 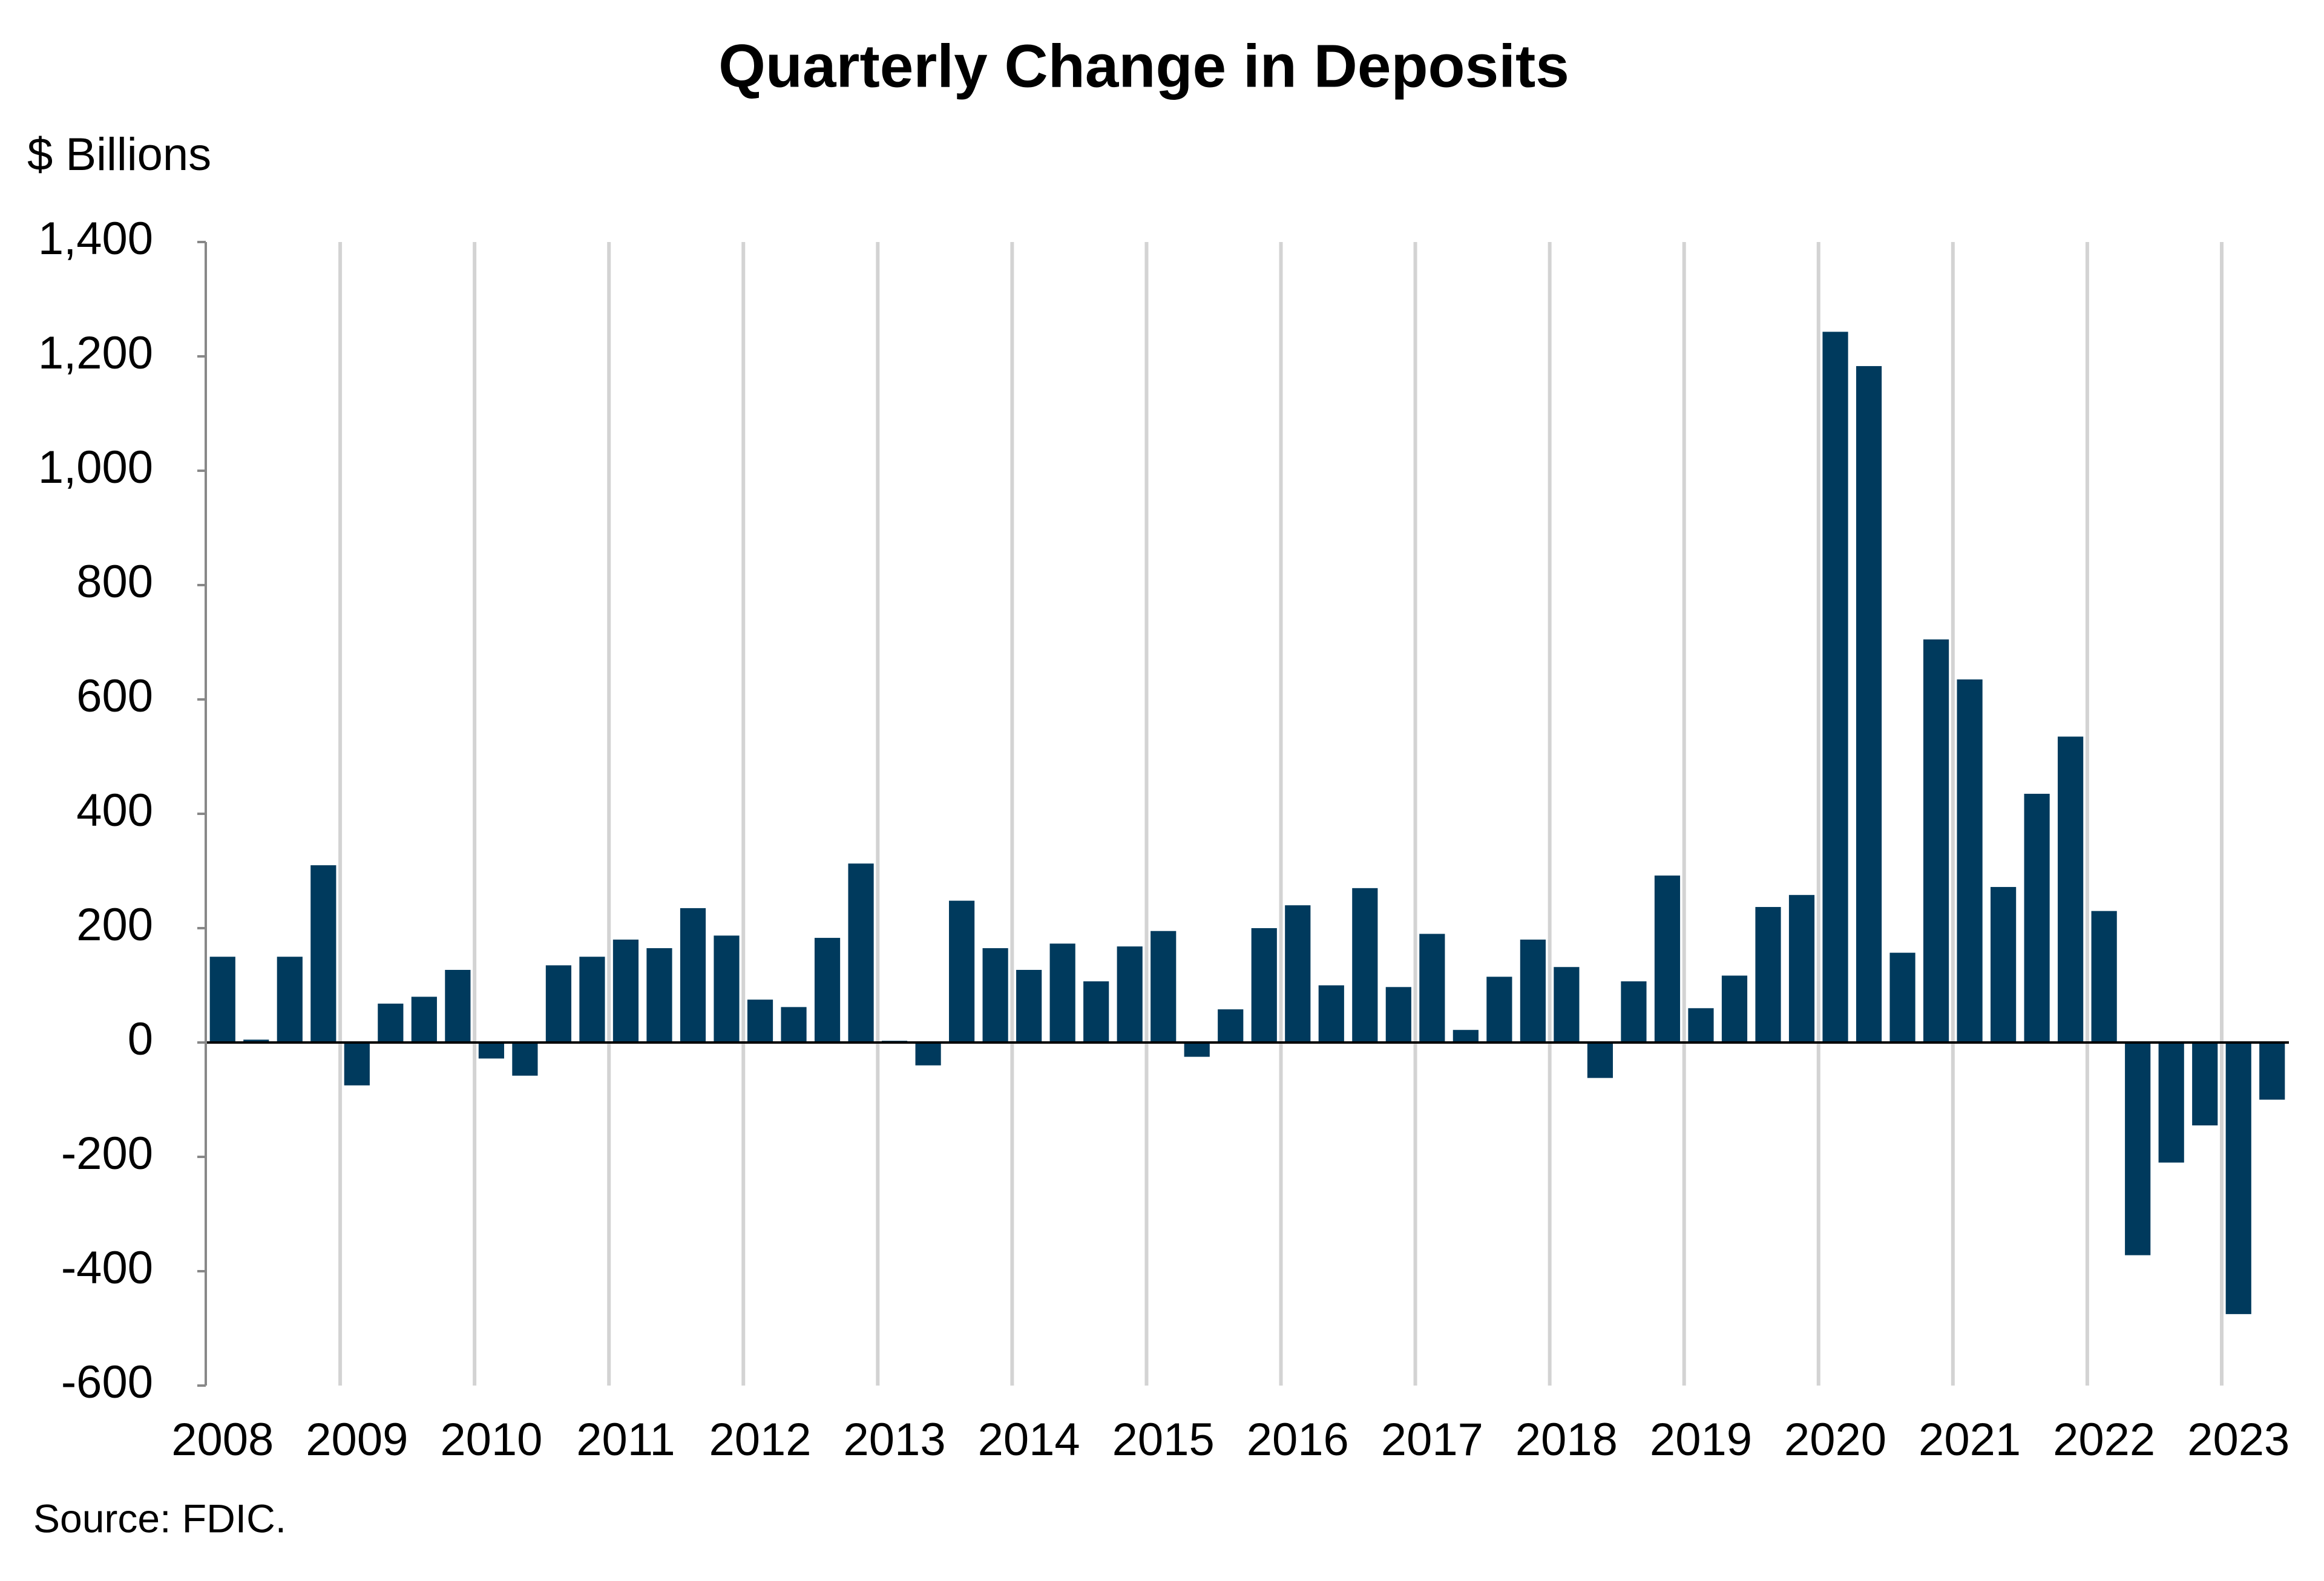 I want to click on x-tick-label: 2009, so click(x=357, y=1440).